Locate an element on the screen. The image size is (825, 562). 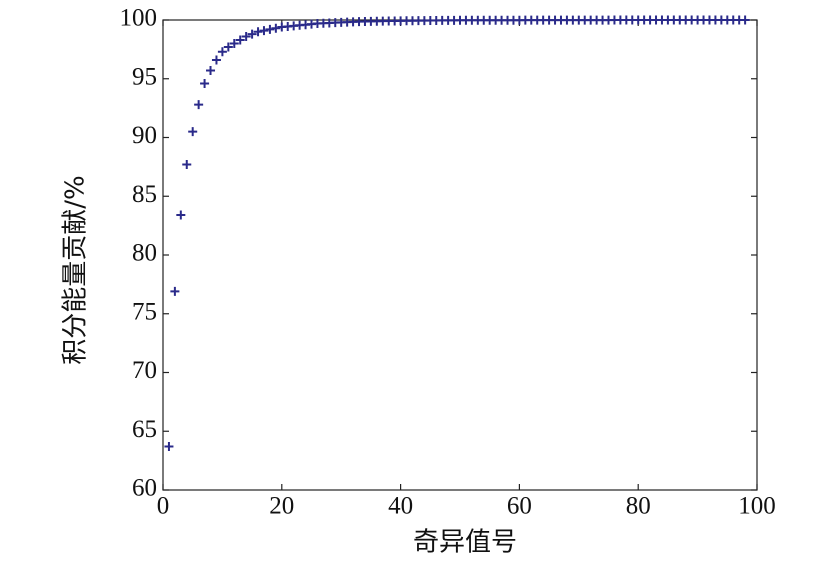
y-tick-label: 70 is located at coordinates (144, 370).